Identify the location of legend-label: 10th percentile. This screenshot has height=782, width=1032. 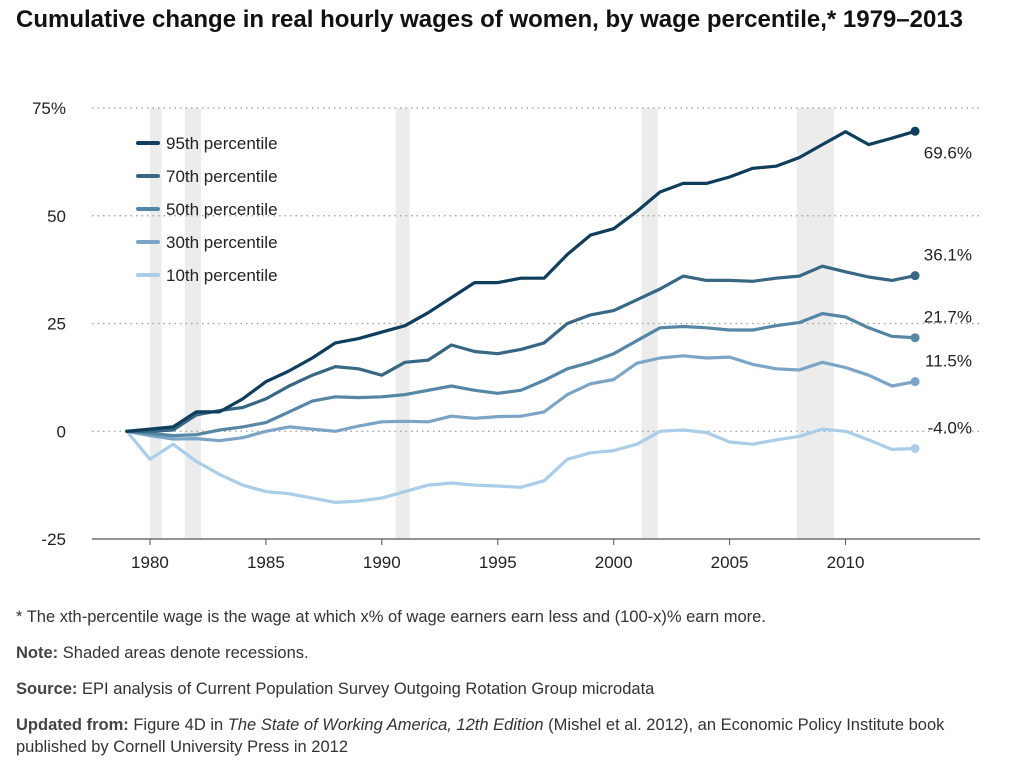
(222, 275).